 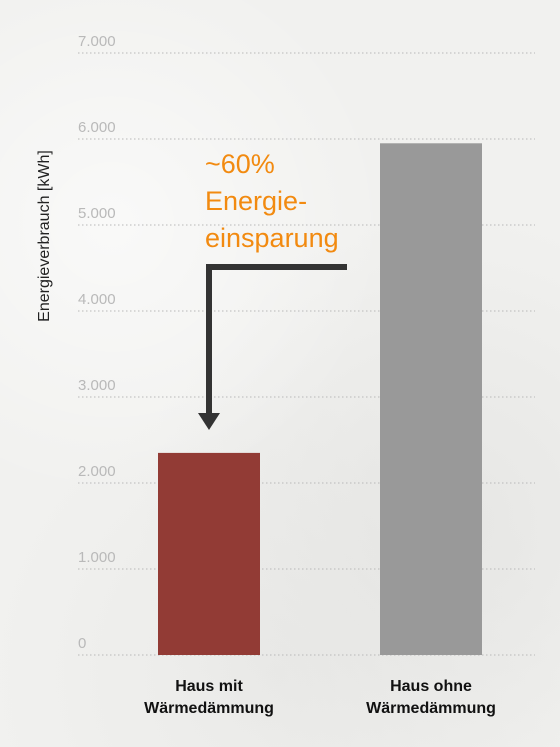 I want to click on y-tick-labels: 0 1.000 2.000 3.000 4.000 5.000 6.000 7.000, so click(x=97, y=342).